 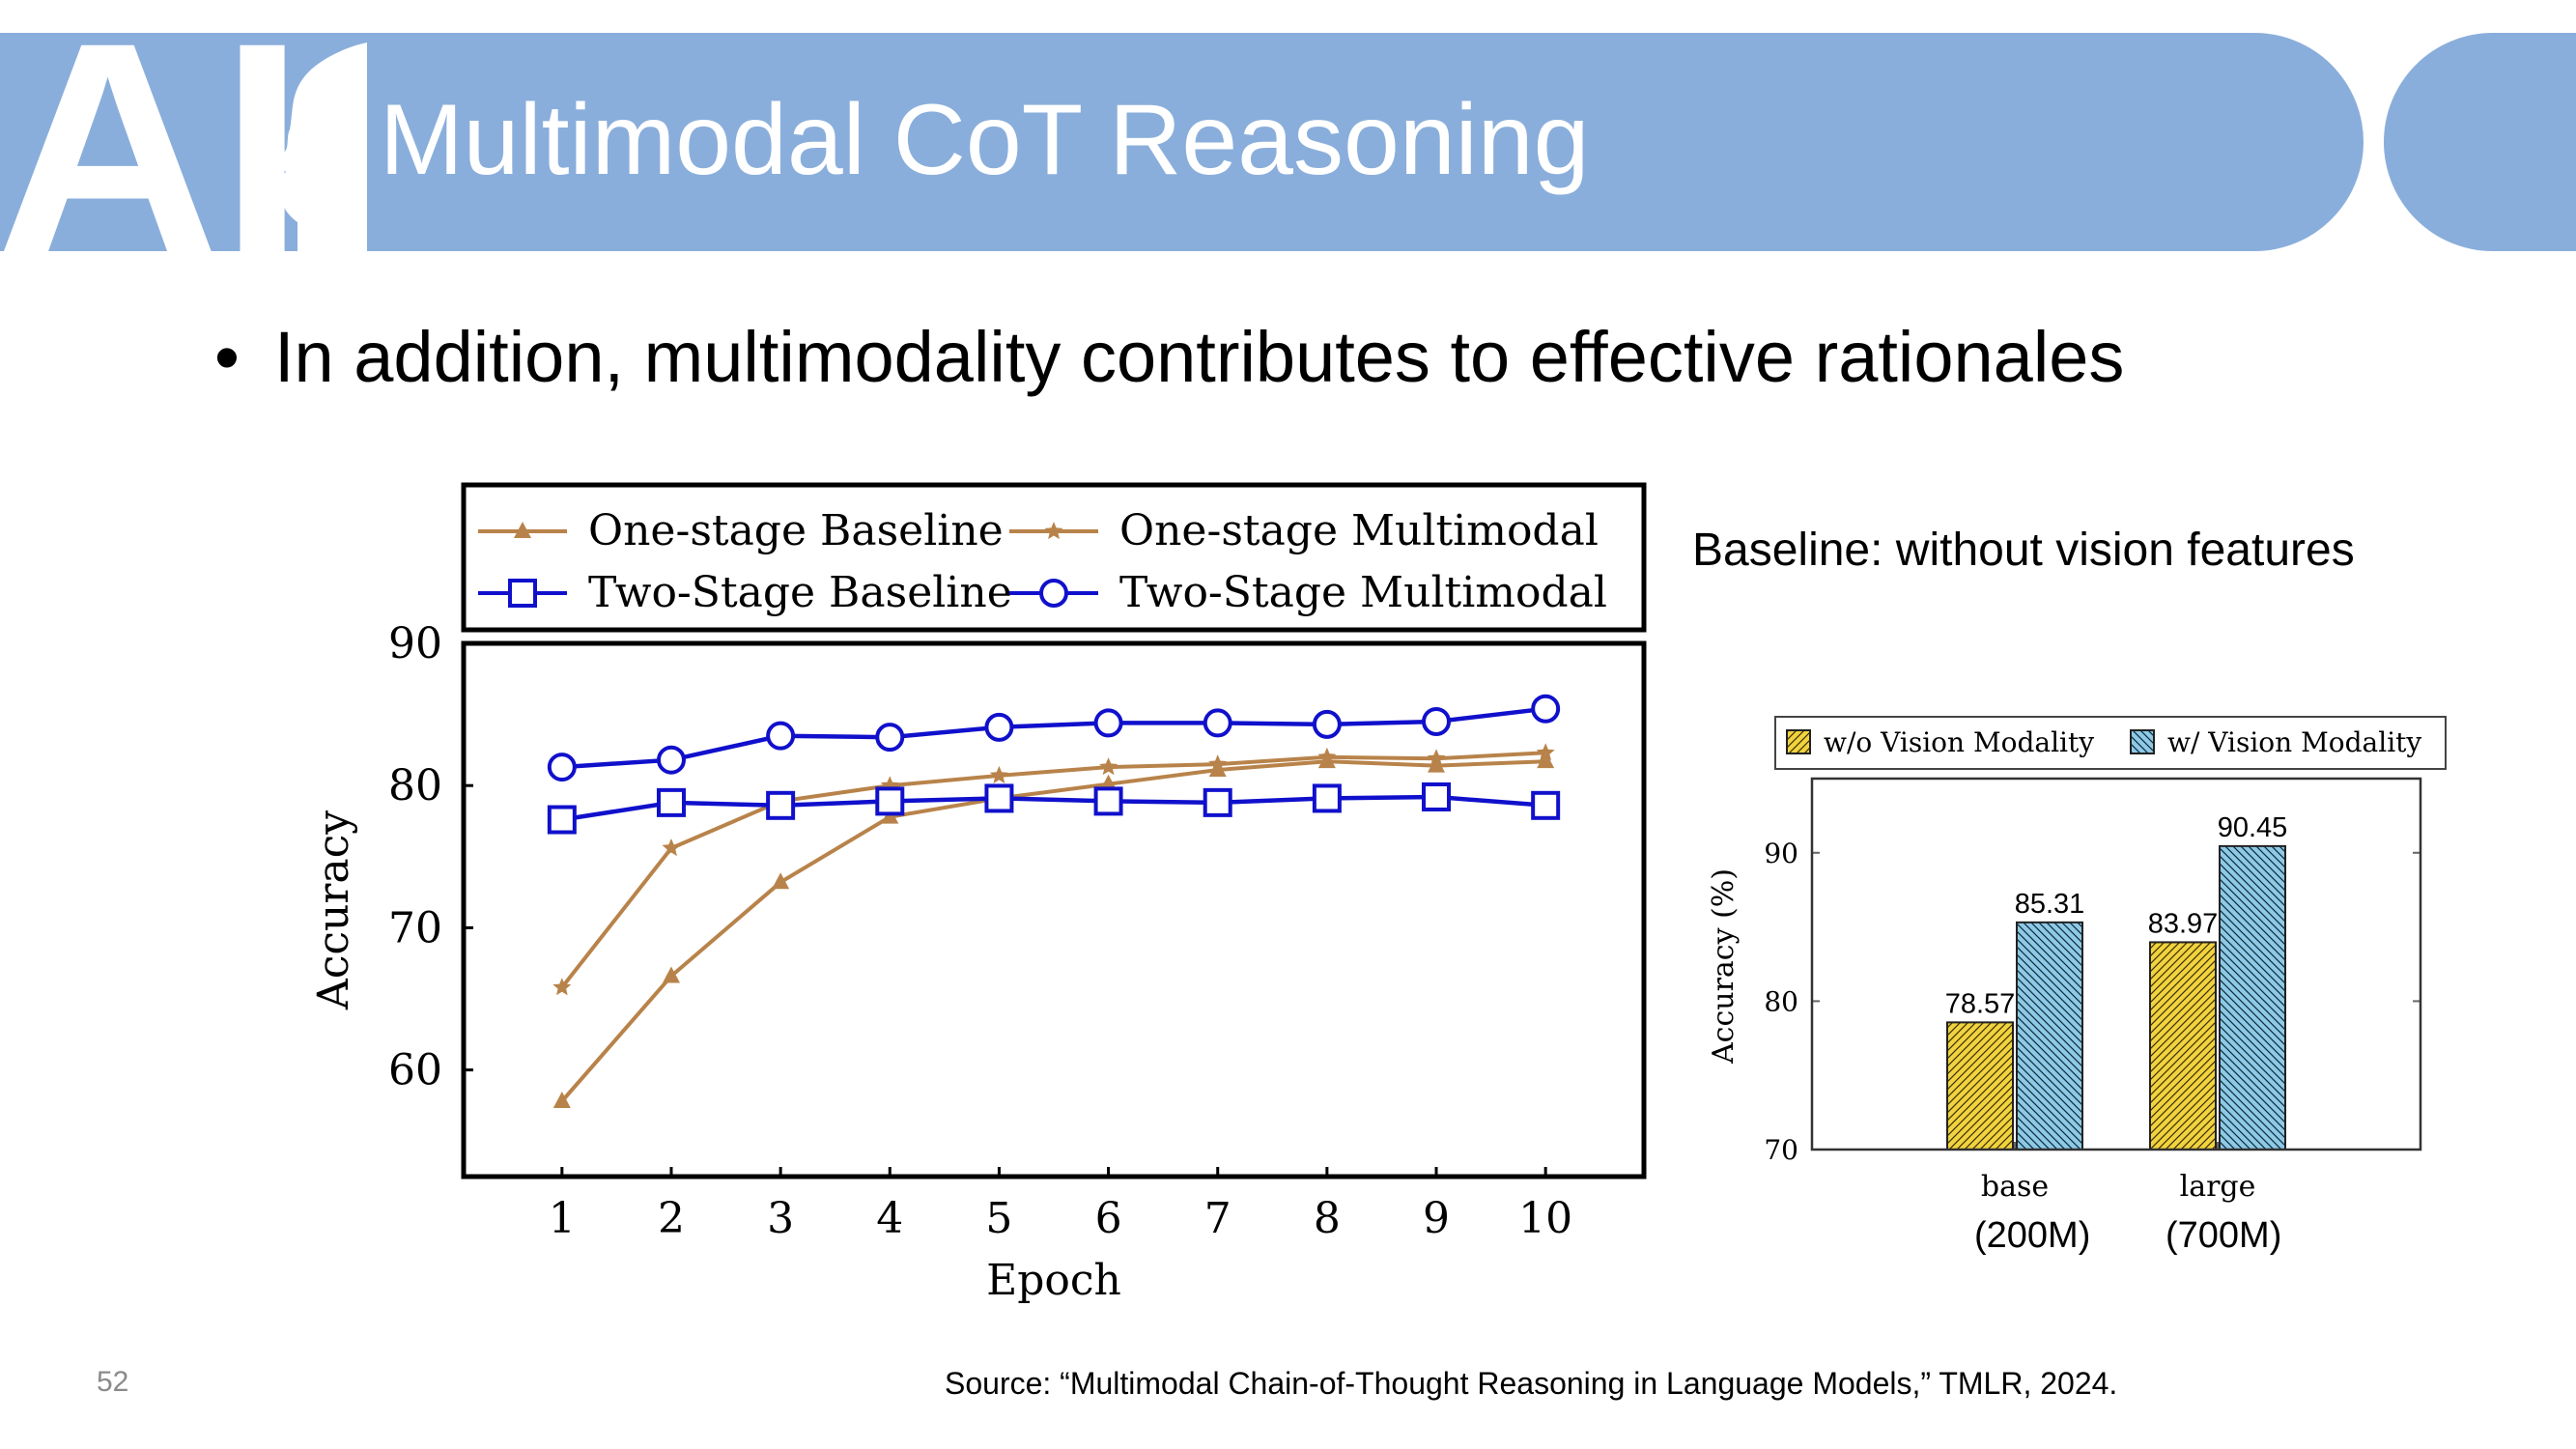 I want to click on header-bar, so click(x=1182, y=142).